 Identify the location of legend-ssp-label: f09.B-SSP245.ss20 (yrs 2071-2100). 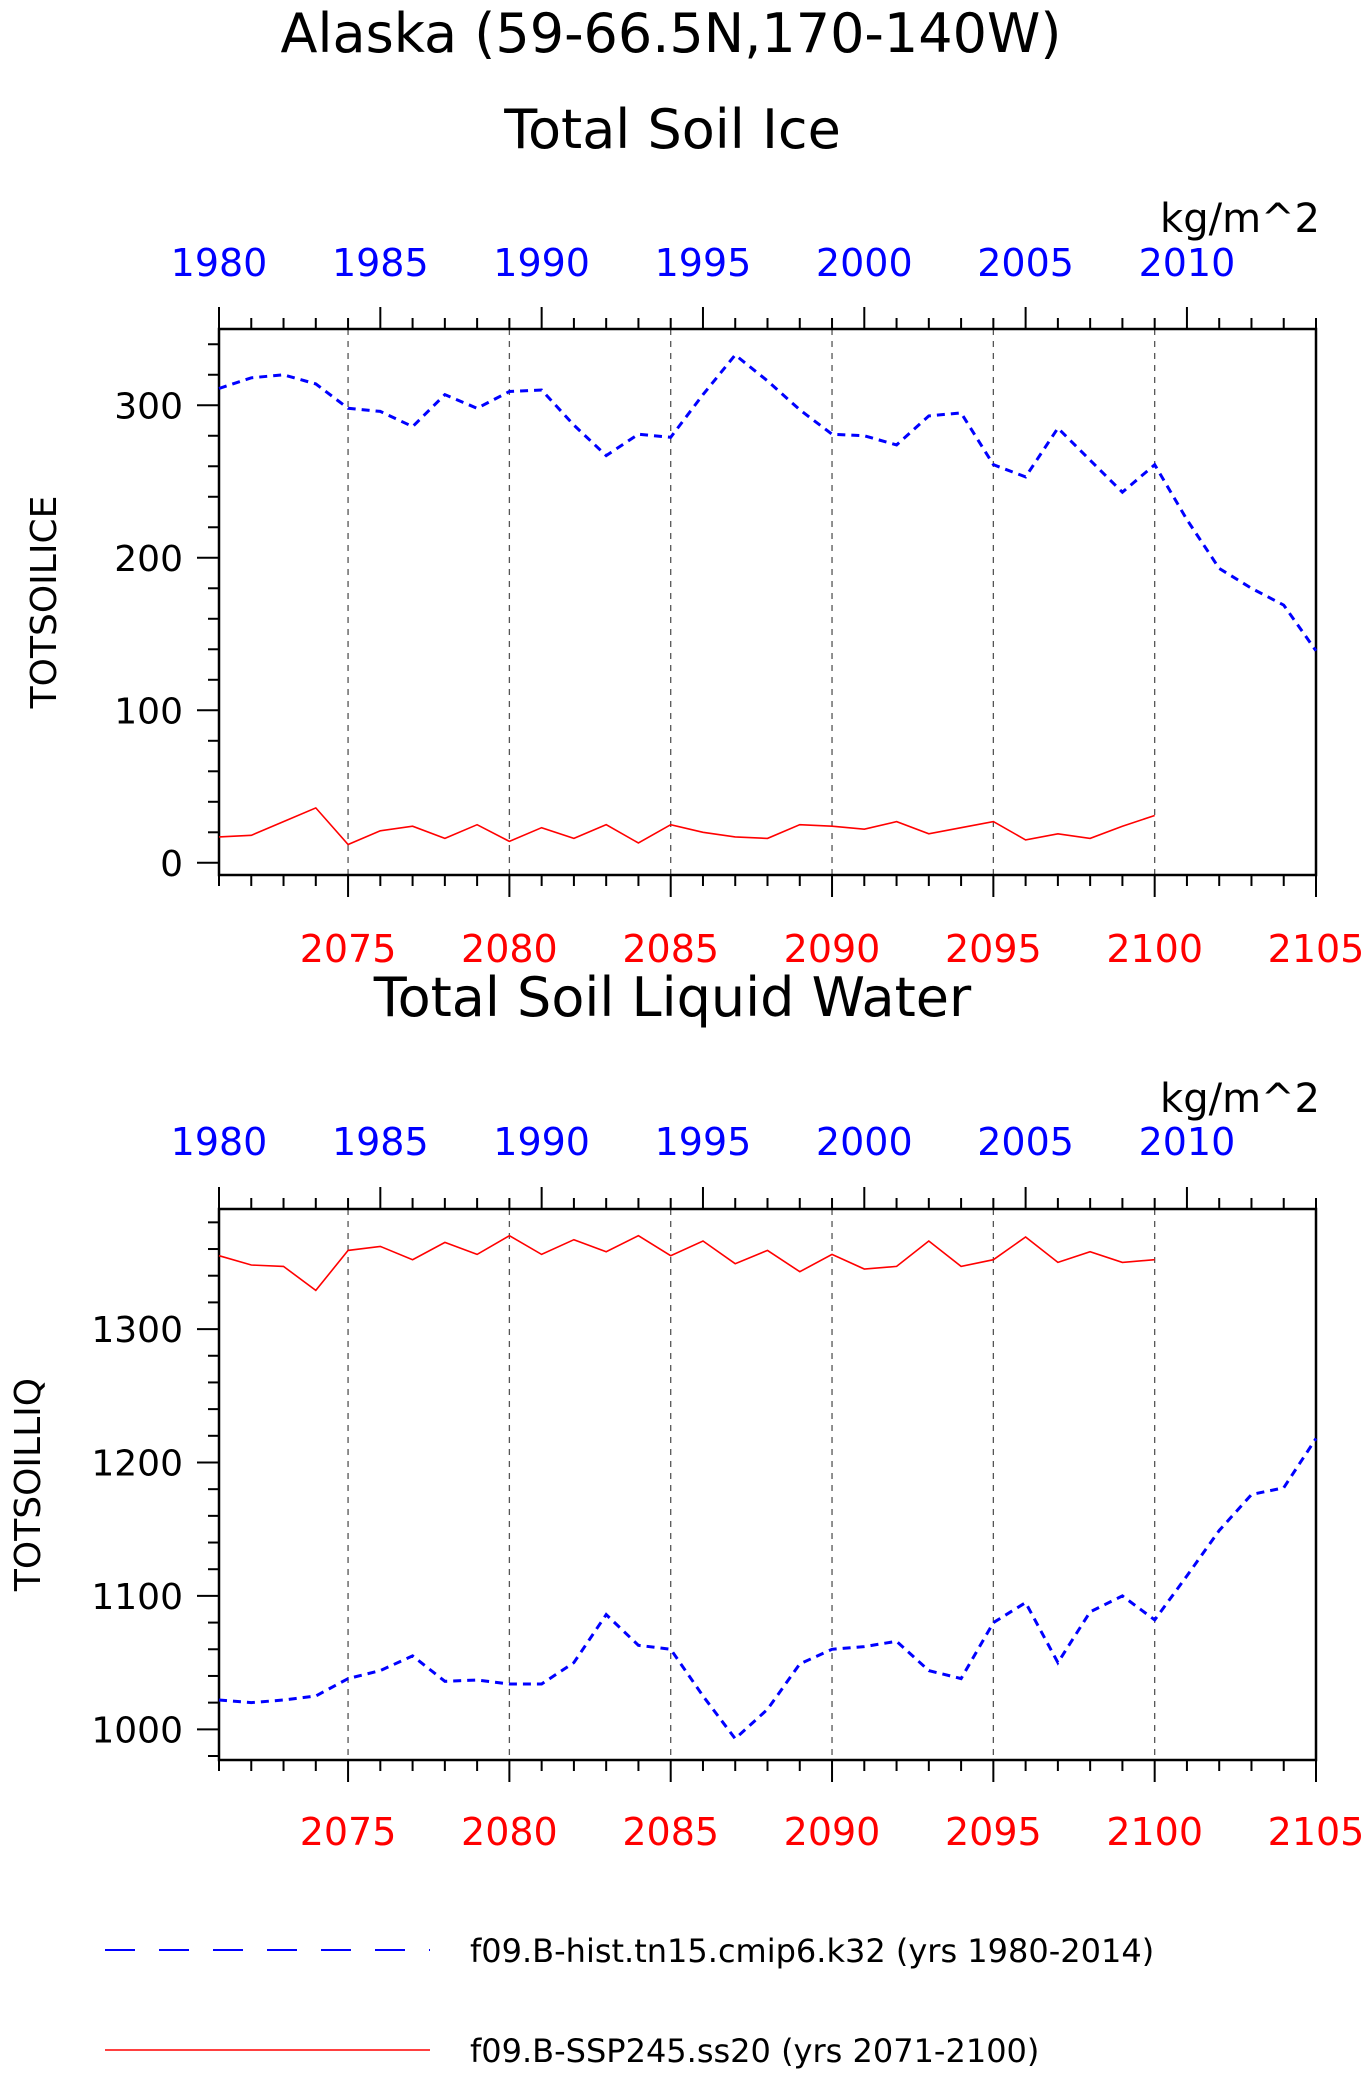
(754, 2051).